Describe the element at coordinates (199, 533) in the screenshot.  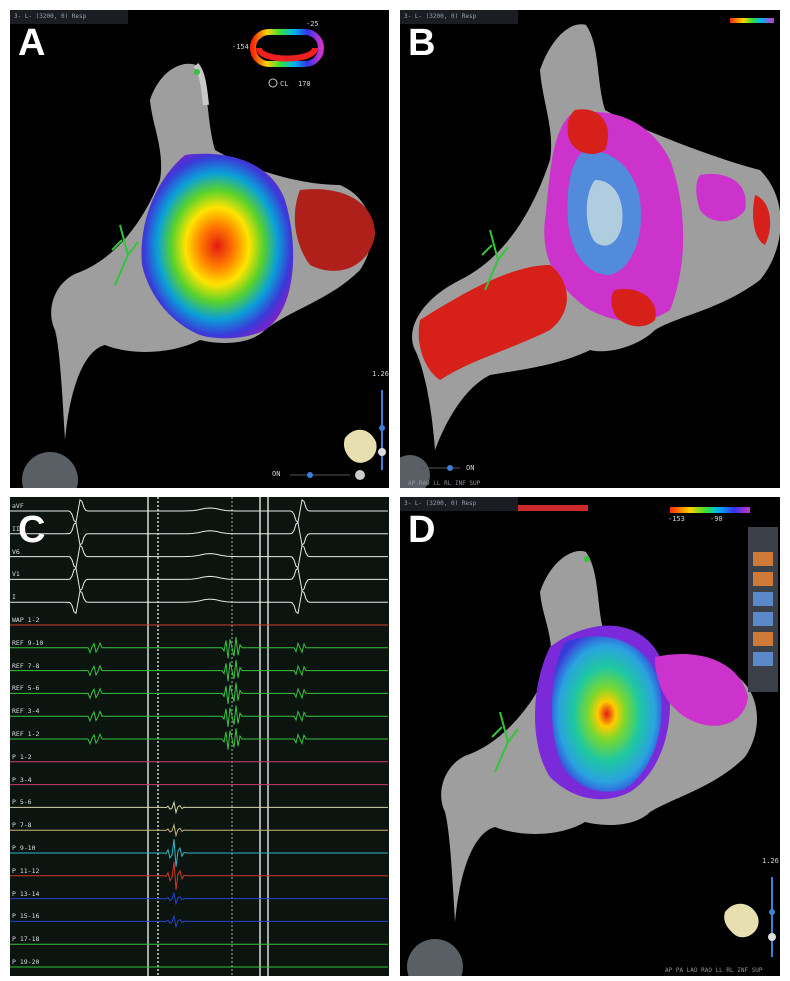
I see `trace-ii` at that location.